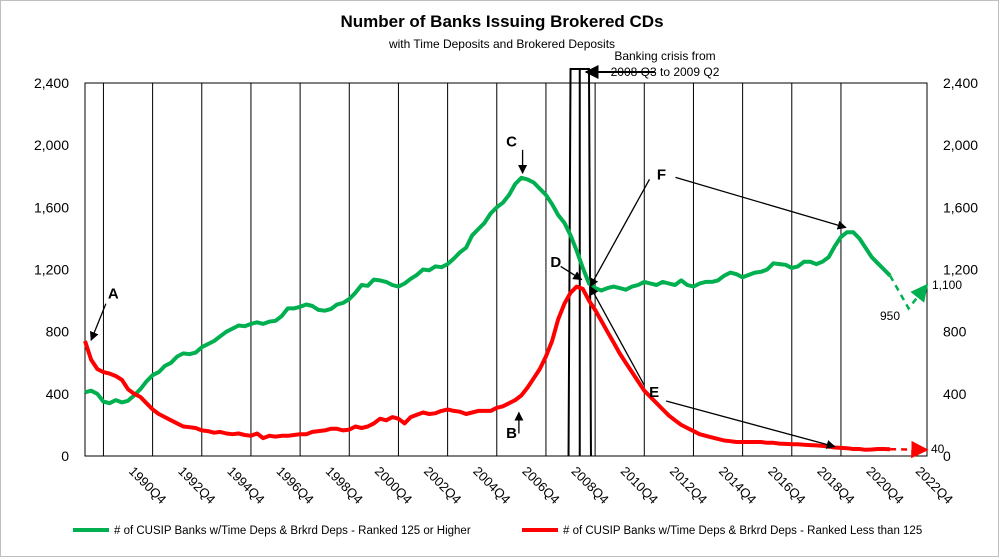 The height and width of the screenshot is (557, 999). I want to click on annotation-a: A, so click(113, 293).